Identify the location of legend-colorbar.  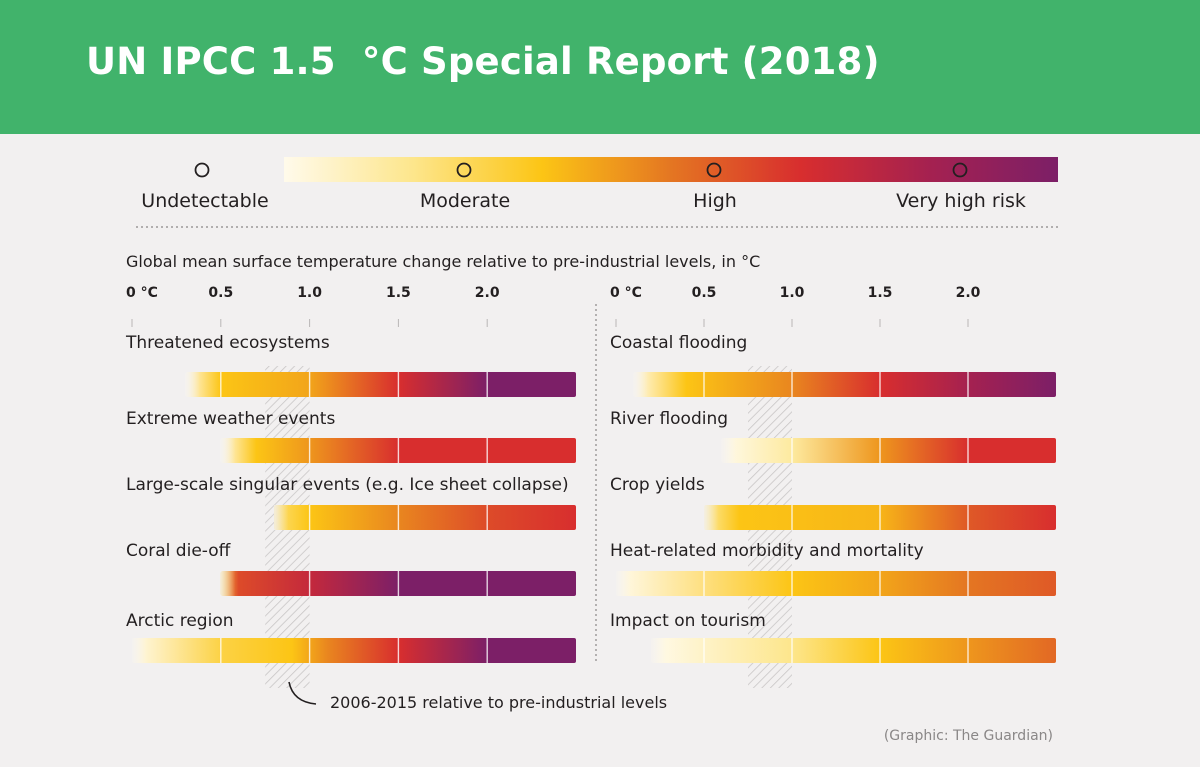
(671, 169).